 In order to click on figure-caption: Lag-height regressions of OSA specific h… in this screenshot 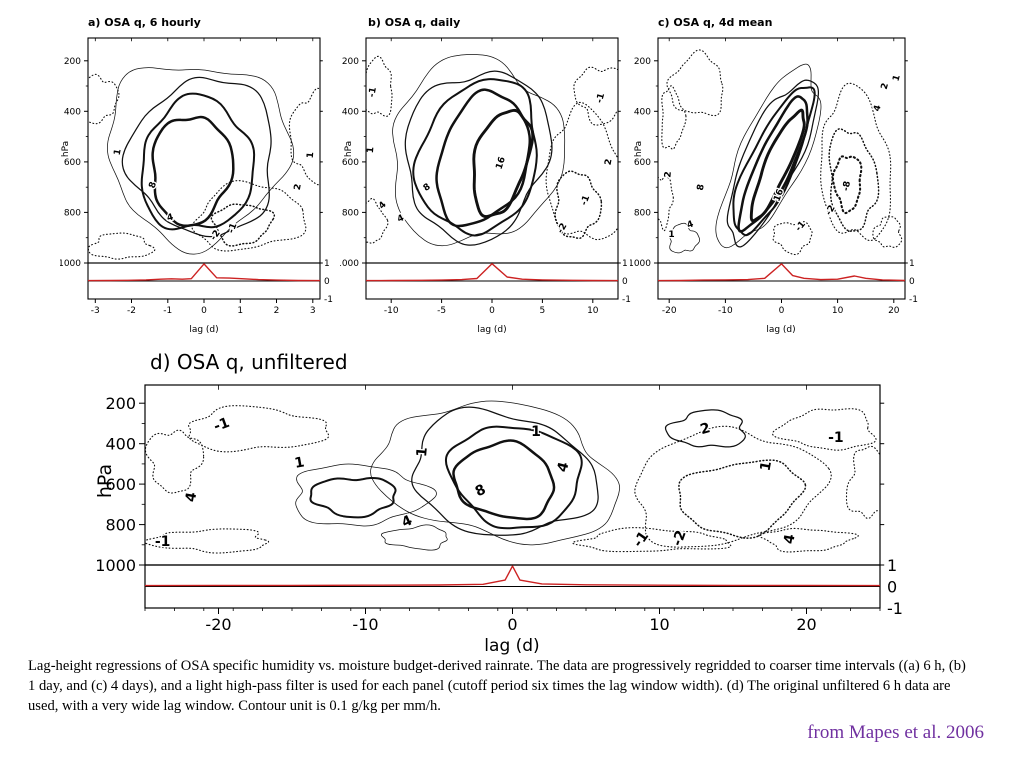, I will do `click(497, 686)`.